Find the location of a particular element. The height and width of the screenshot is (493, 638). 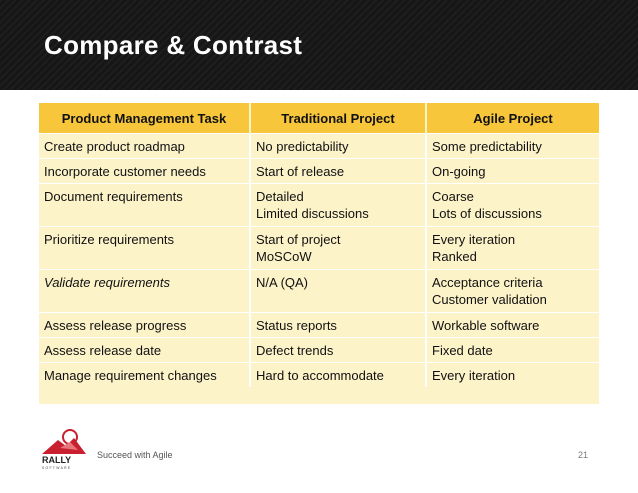

cell-line: N/A (QA) is located at coordinates (282, 282).